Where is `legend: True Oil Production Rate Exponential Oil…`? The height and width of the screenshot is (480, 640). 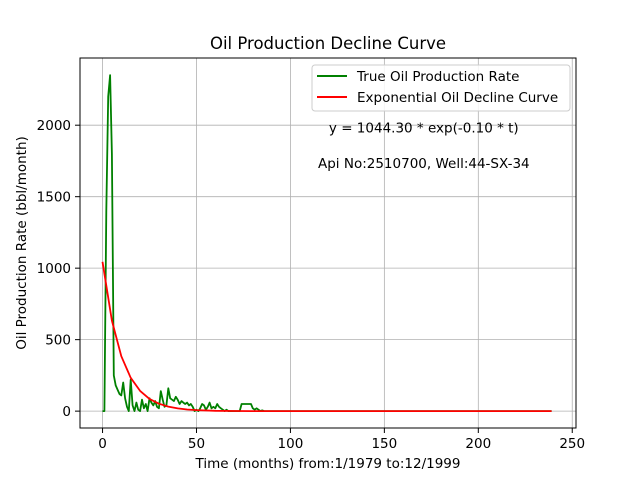 legend: True Oil Production Rate Exponential Oil… is located at coordinates (441, 88).